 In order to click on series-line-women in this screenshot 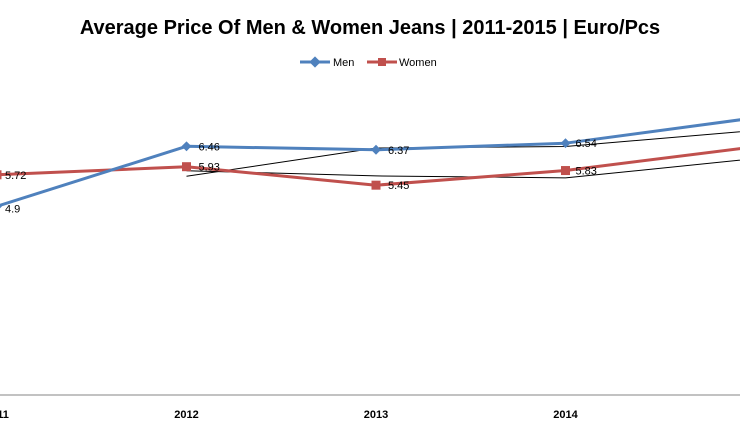, I will do `click(370, 167)`.